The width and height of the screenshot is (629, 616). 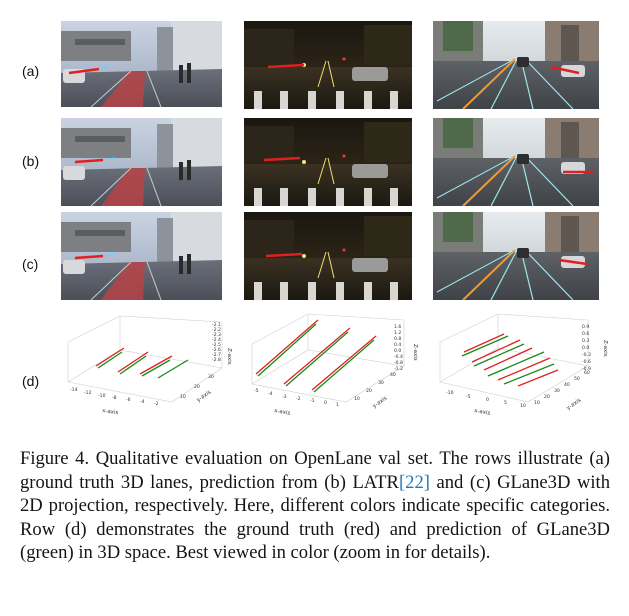 I want to click on plot-3d-1-xtick: -12, so click(x=88, y=393).